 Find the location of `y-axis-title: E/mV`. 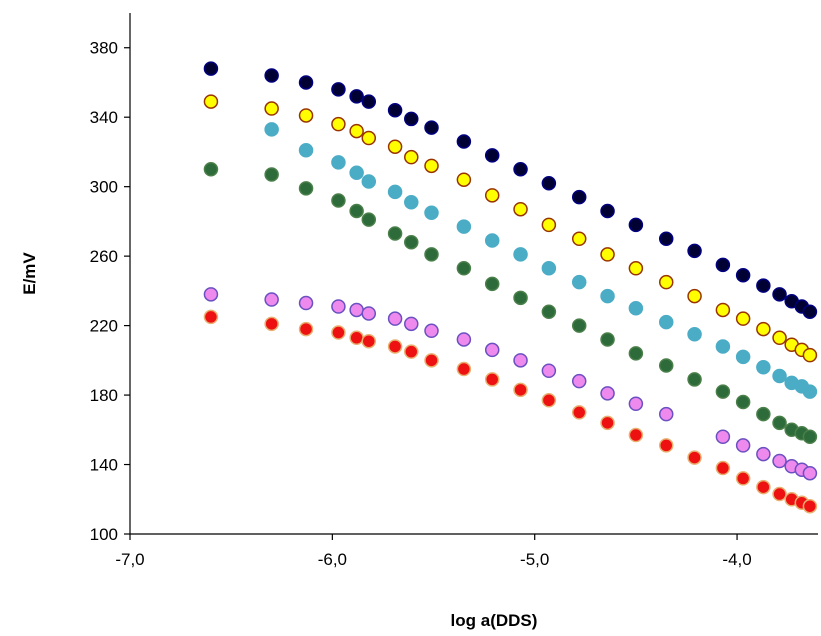

y-axis-title: E/mV is located at coordinates (29, 273).